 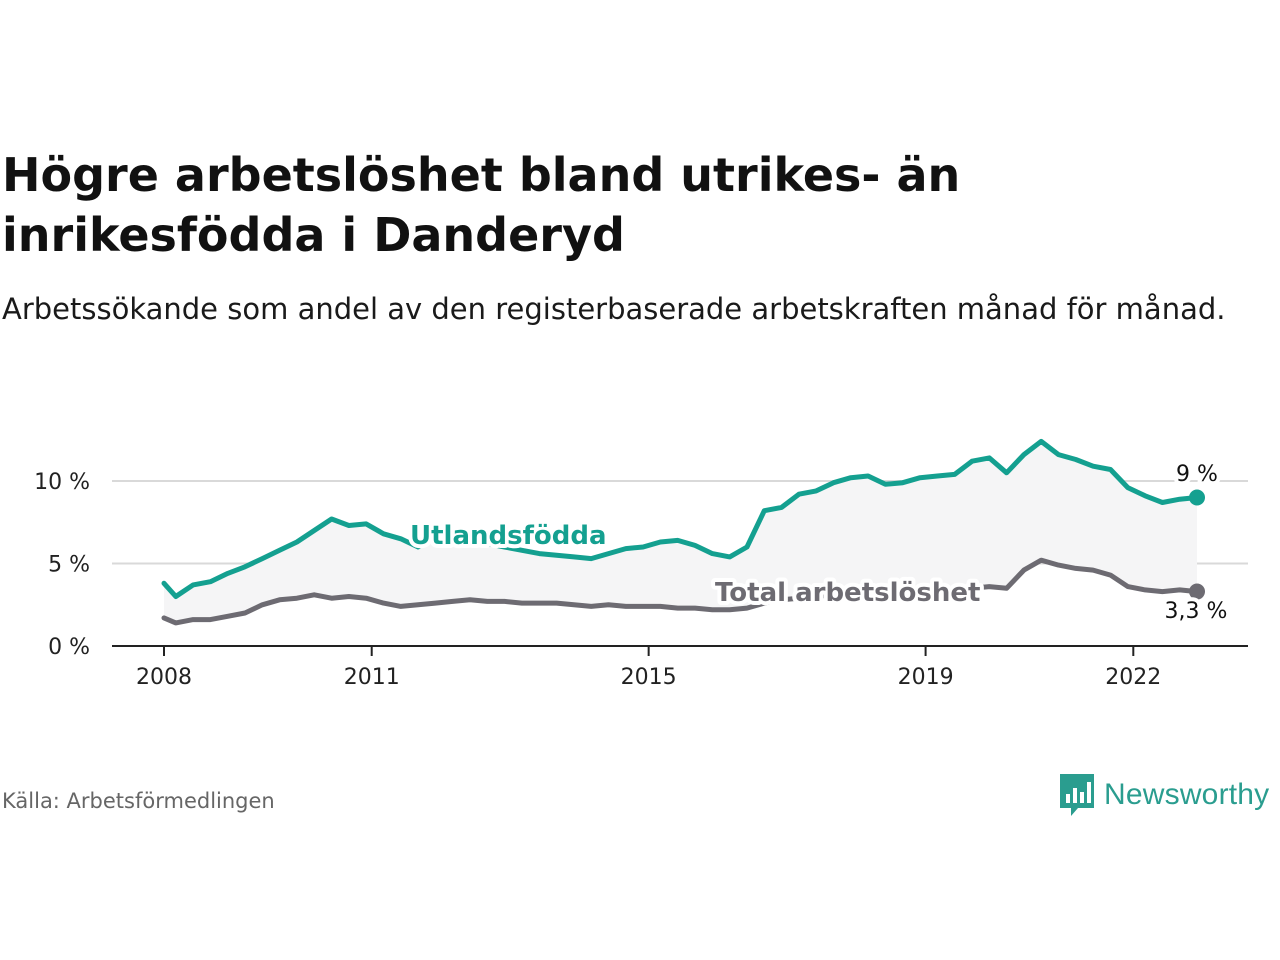 What do you see at coordinates (1197, 497) in the screenshot?
I see `end-point-utlandsfodda` at bounding box center [1197, 497].